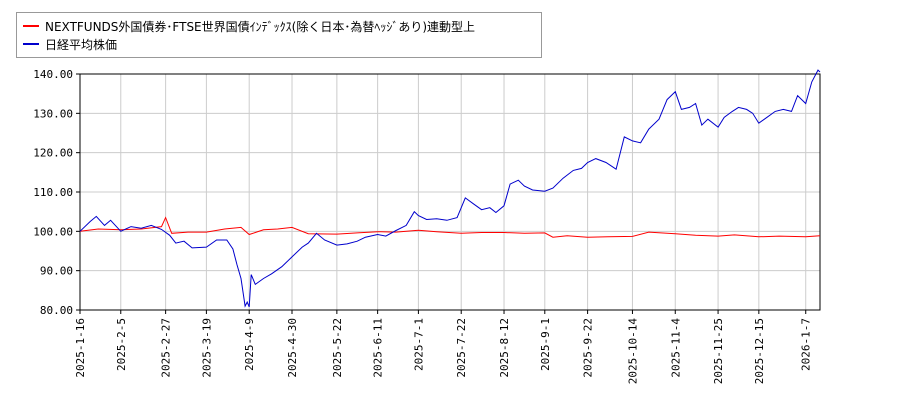 The width and height of the screenshot is (900, 400). What do you see at coordinates (378, 348) in the screenshot?
I see `x-tick-label: 2025-6-11` at bounding box center [378, 348].